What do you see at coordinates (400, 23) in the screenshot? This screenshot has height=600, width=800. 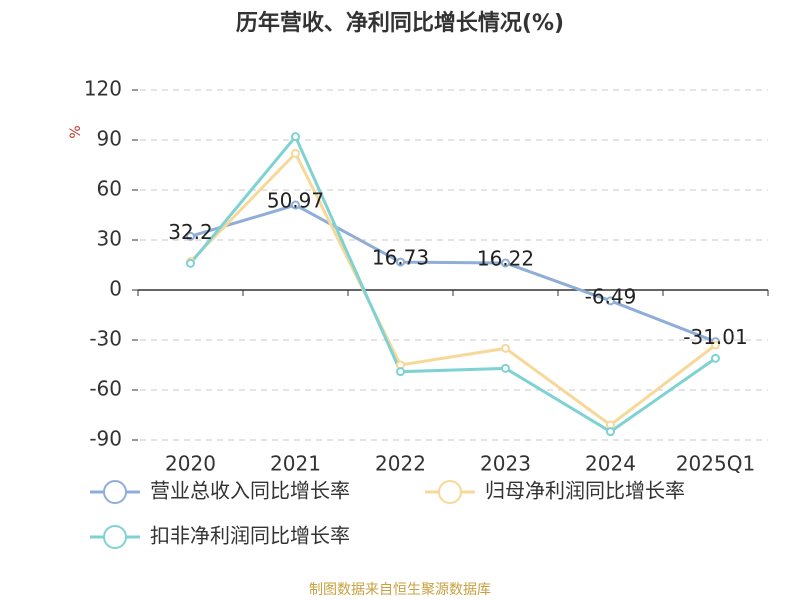 I see `chart-title: 历年营收、净利同比增长情况(%)` at bounding box center [400, 23].